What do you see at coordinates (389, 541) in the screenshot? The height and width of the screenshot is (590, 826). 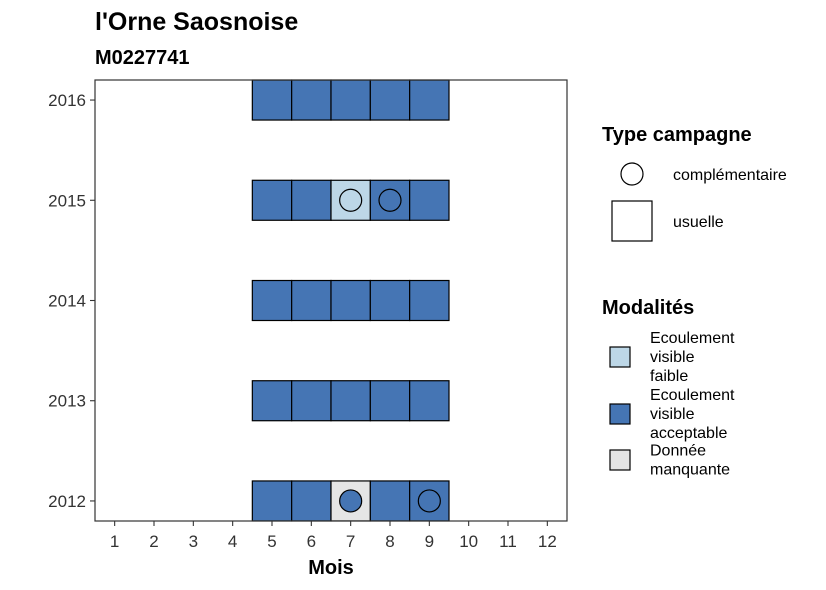 I see `x-tick-label-8: 8` at bounding box center [389, 541].